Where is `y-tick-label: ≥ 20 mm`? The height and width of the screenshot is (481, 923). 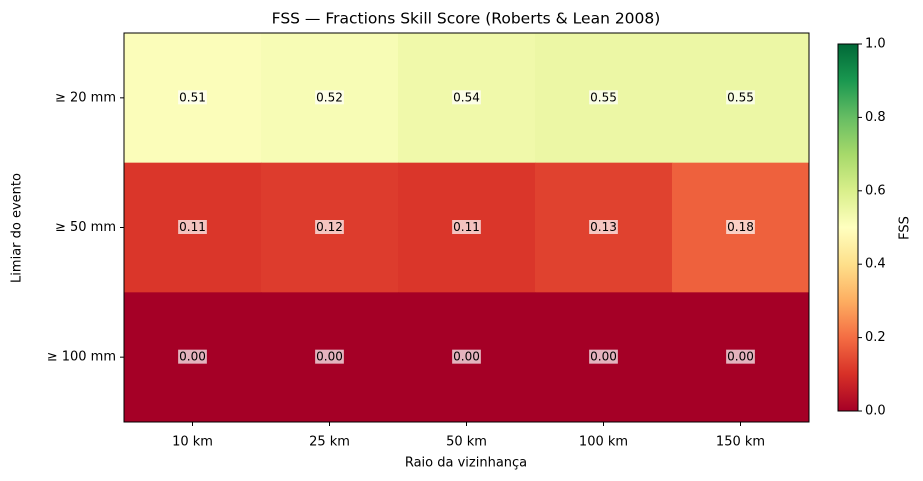 y-tick-label: ≥ 20 mm is located at coordinates (85, 97).